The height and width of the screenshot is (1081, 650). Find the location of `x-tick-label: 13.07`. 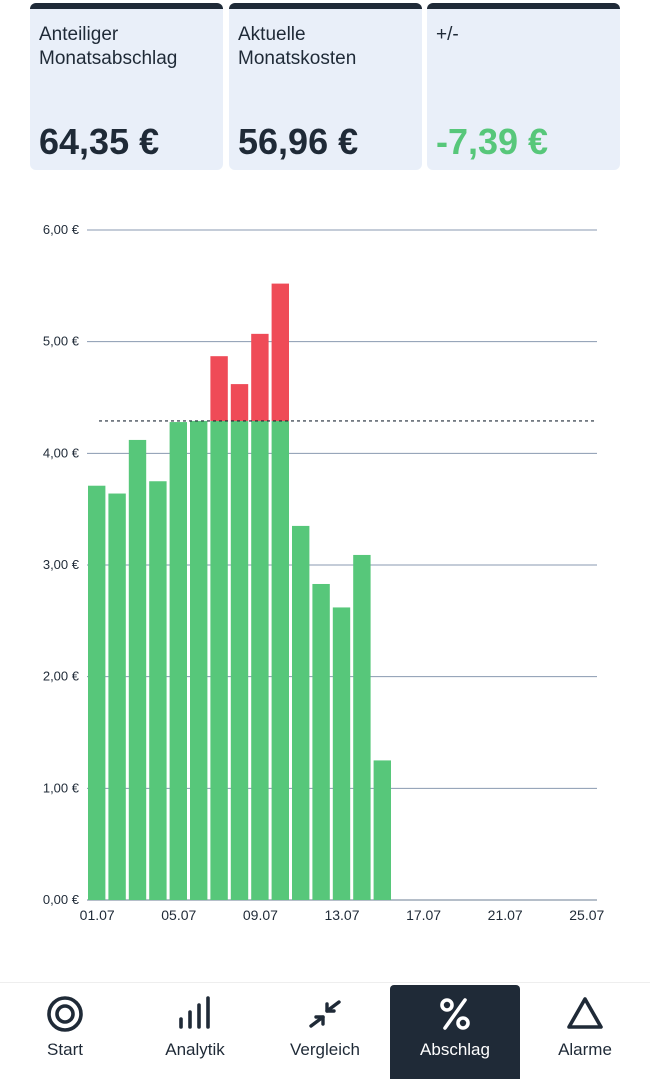

x-tick-label: 13.07 is located at coordinates (341, 915).